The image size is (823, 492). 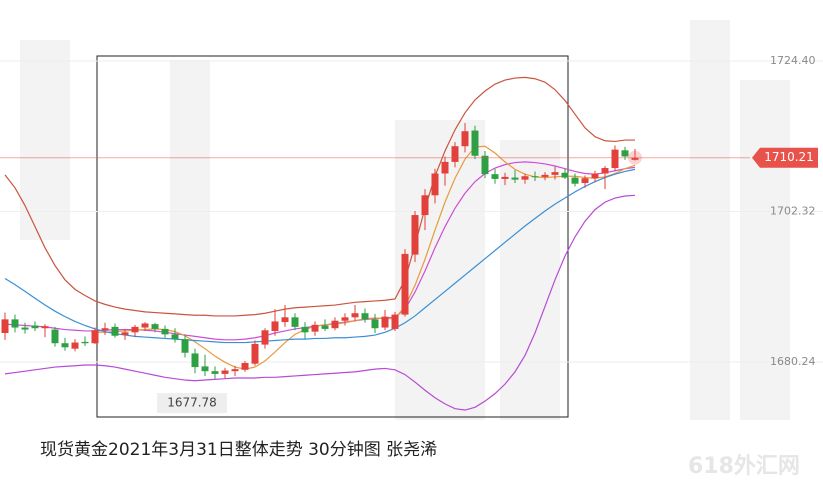 I want to click on y-tick-label: 1702.32, so click(x=793, y=211).